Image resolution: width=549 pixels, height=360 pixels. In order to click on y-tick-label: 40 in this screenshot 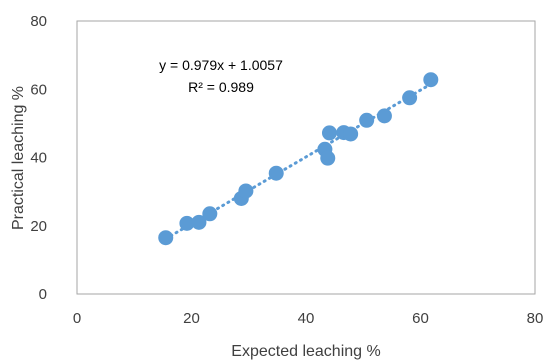, I will do `click(38, 158)`.